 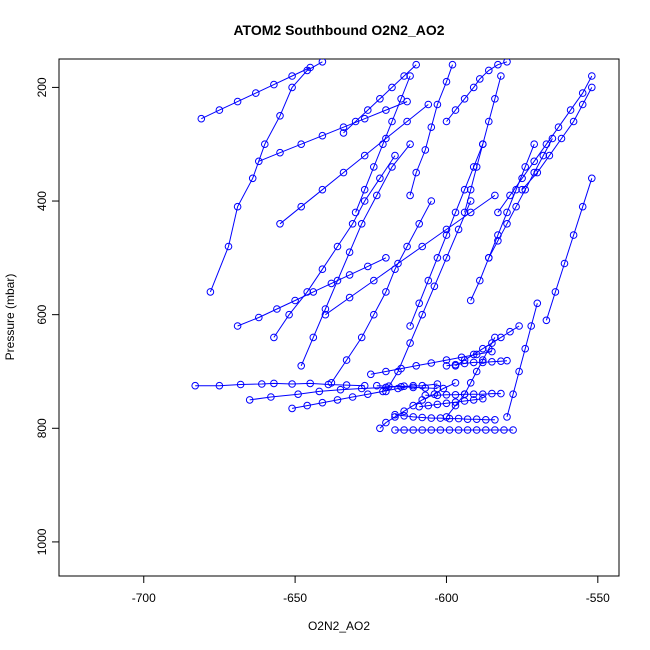 I want to click on chart-title: ATOM2 Southbound O2N2_AO2, so click(x=338, y=30).